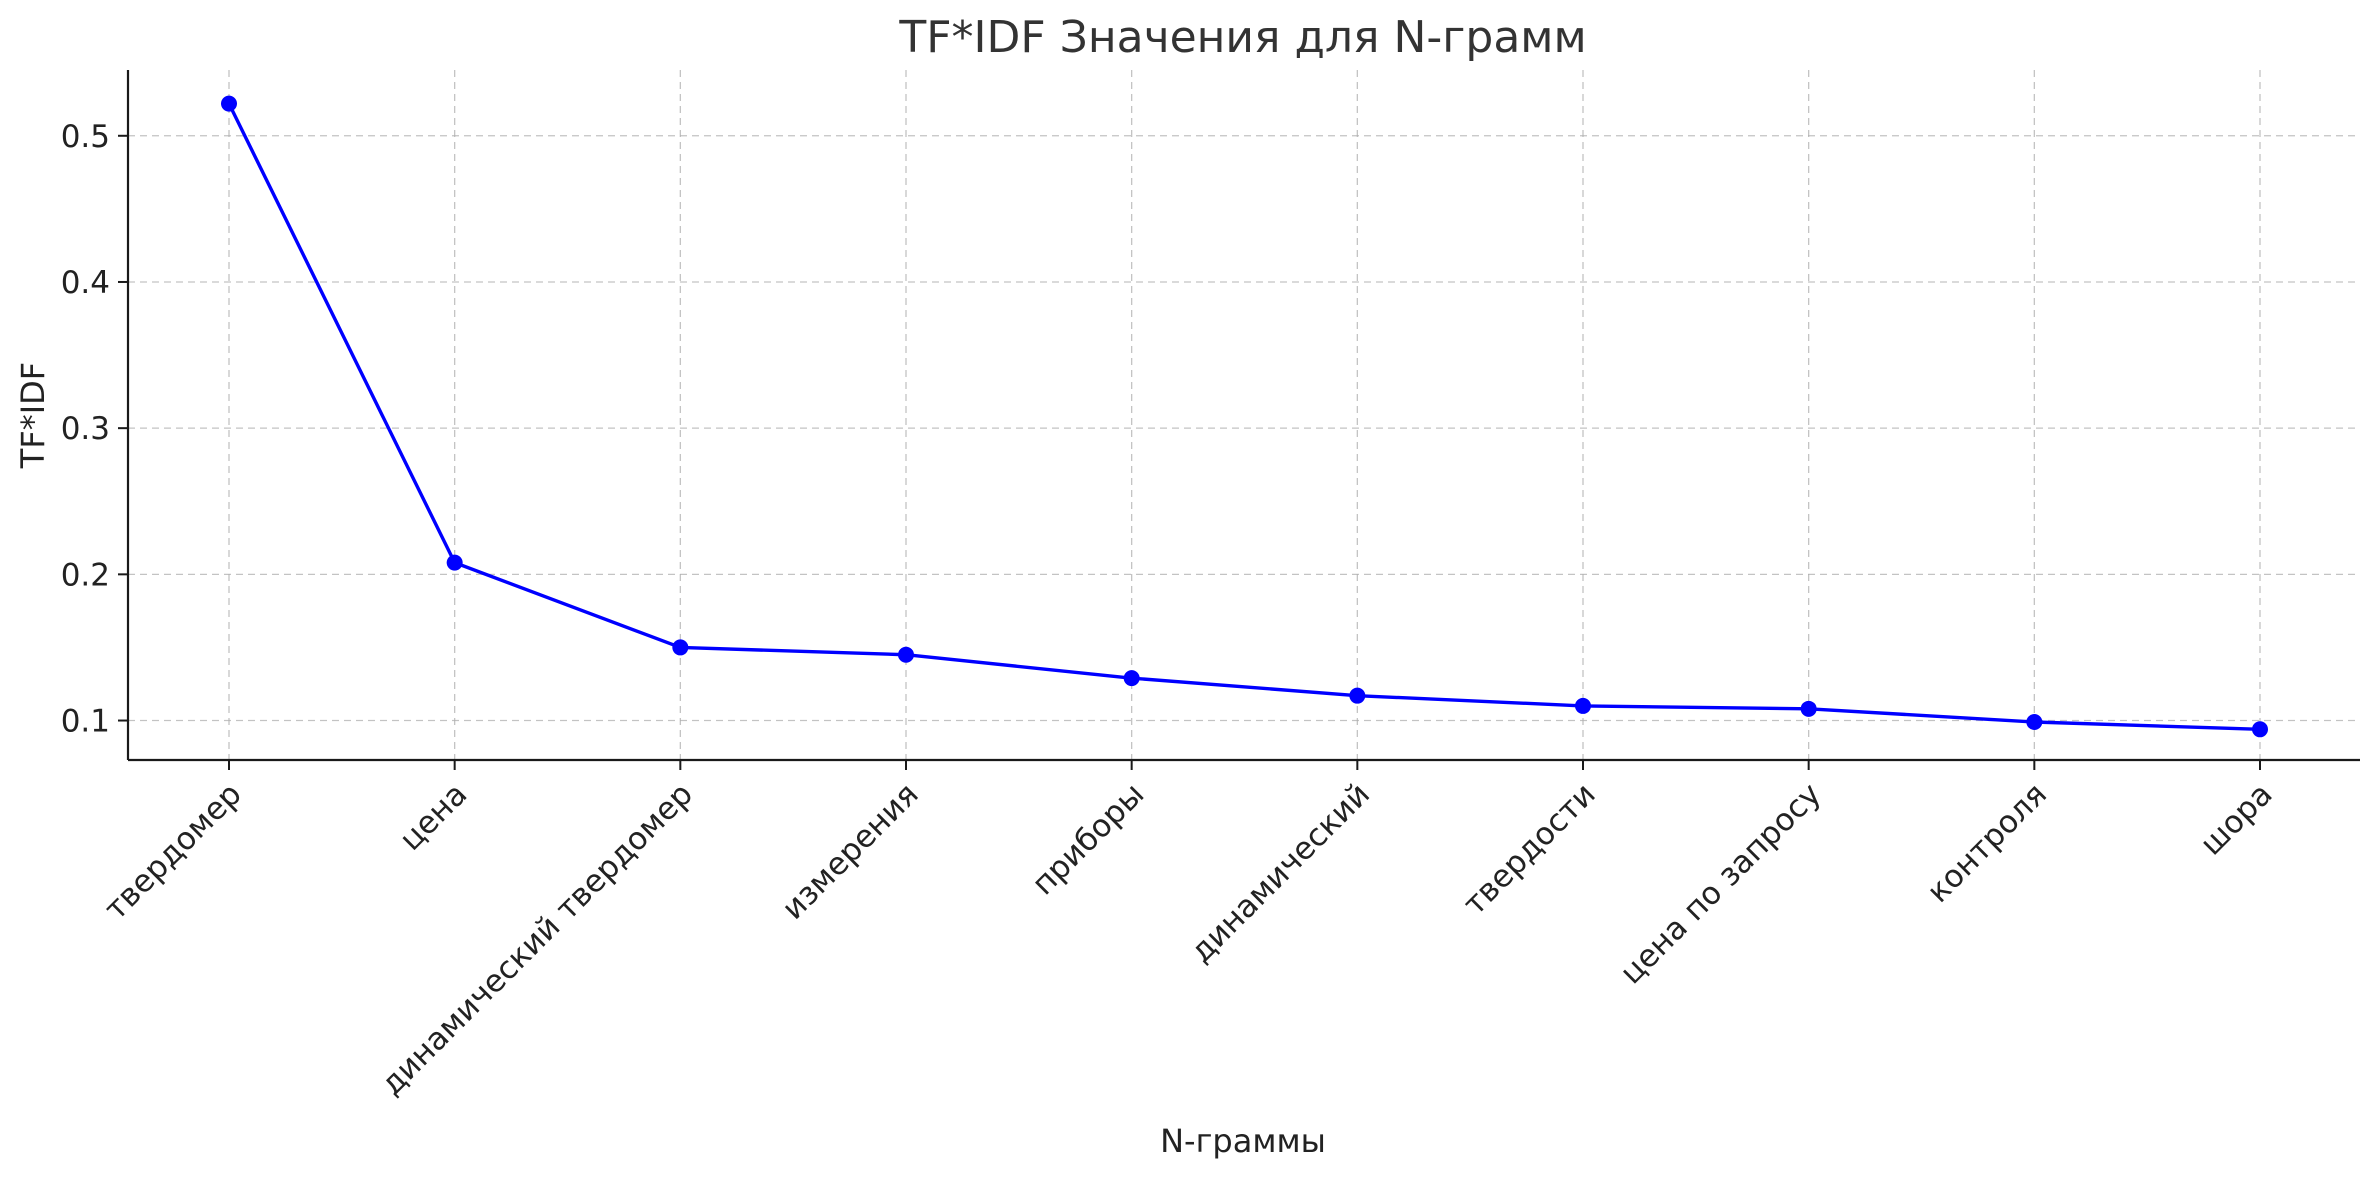 The image size is (2379, 1180). I want to click on x-tick-label: цена, so click(434, 817).